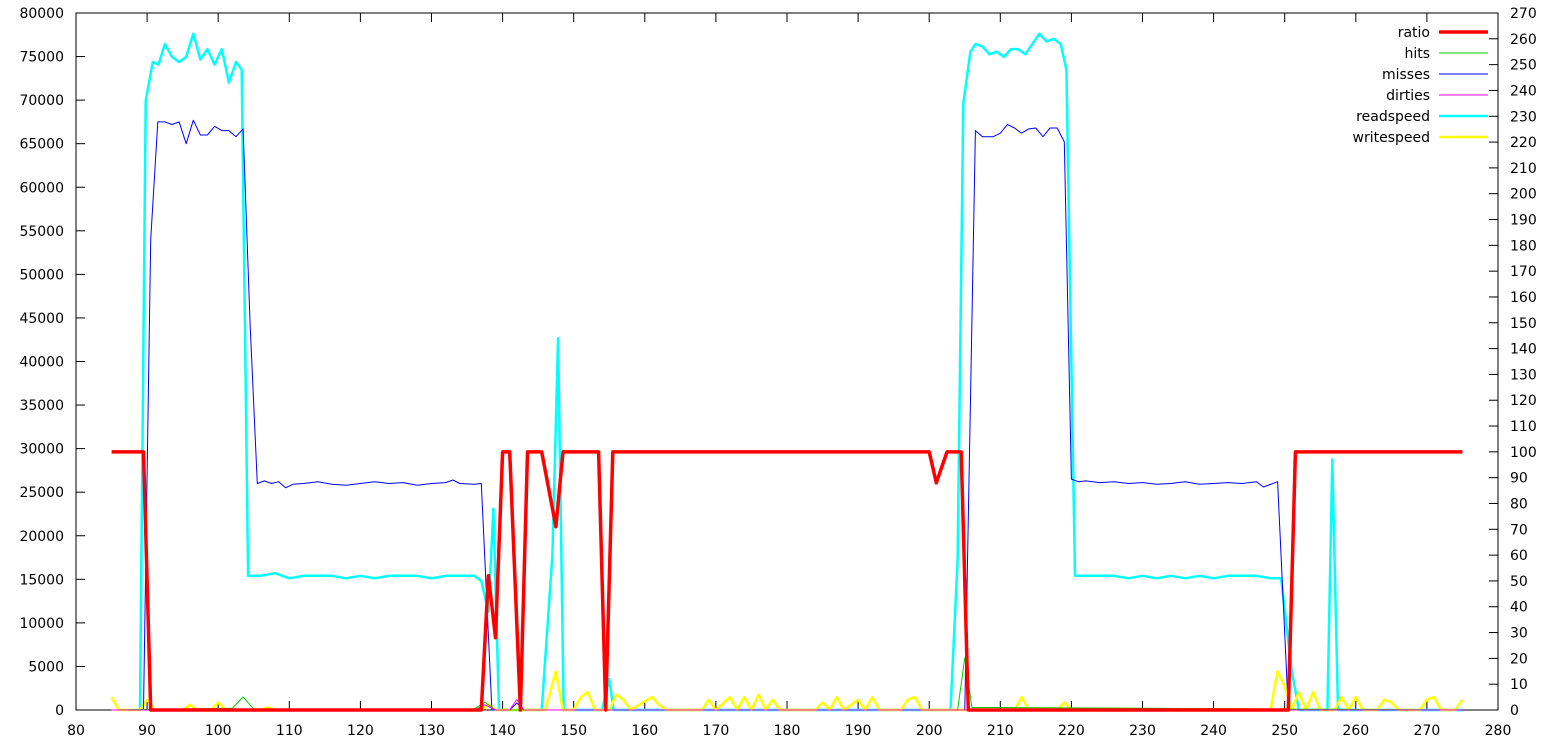 The height and width of the screenshot is (750, 1560). I want to click on x-tick-label: 130, so click(431, 731).